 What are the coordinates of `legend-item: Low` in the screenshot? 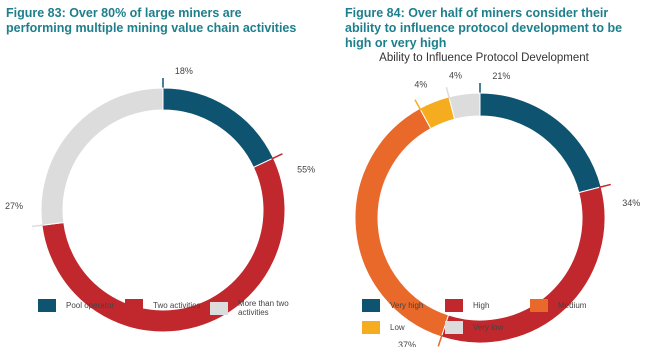 It's located at (405, 327).